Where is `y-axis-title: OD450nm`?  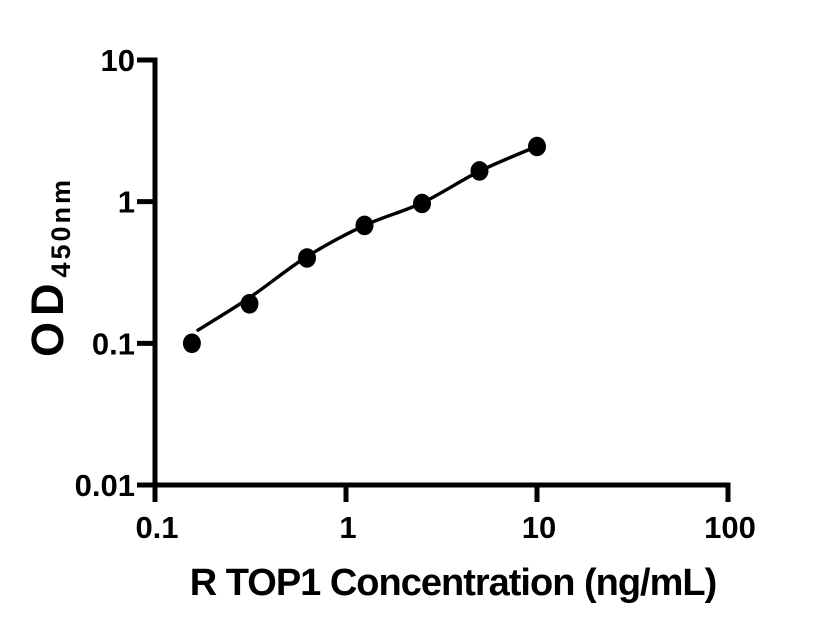
y-axis-title: OD450nm is located at coordinates (49, 267).